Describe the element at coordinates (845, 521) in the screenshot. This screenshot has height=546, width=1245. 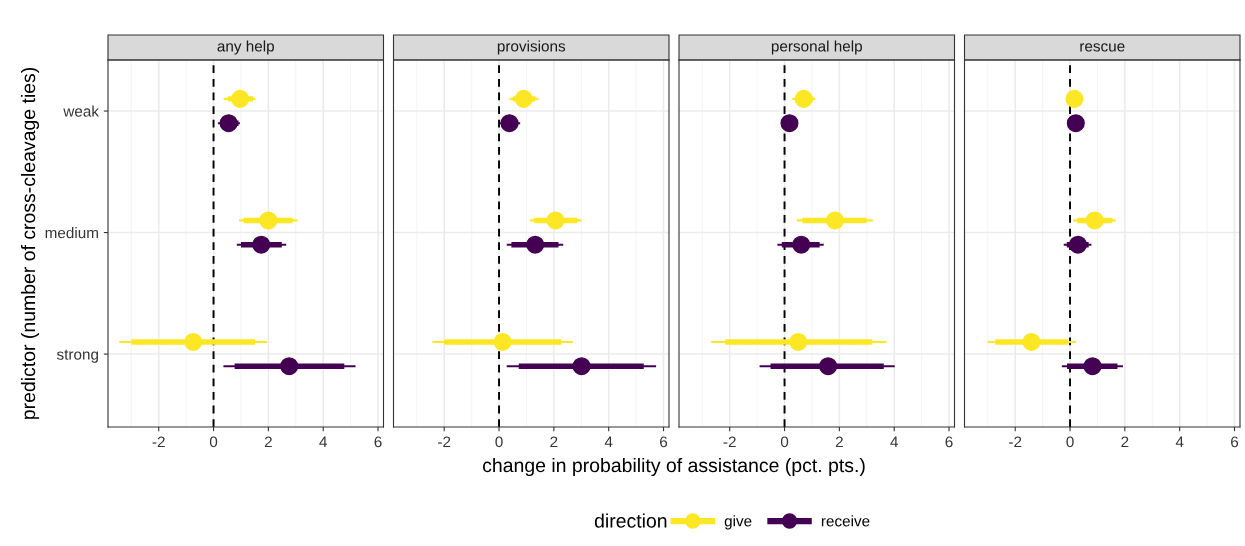
I see `legend-label: receive` at that location.